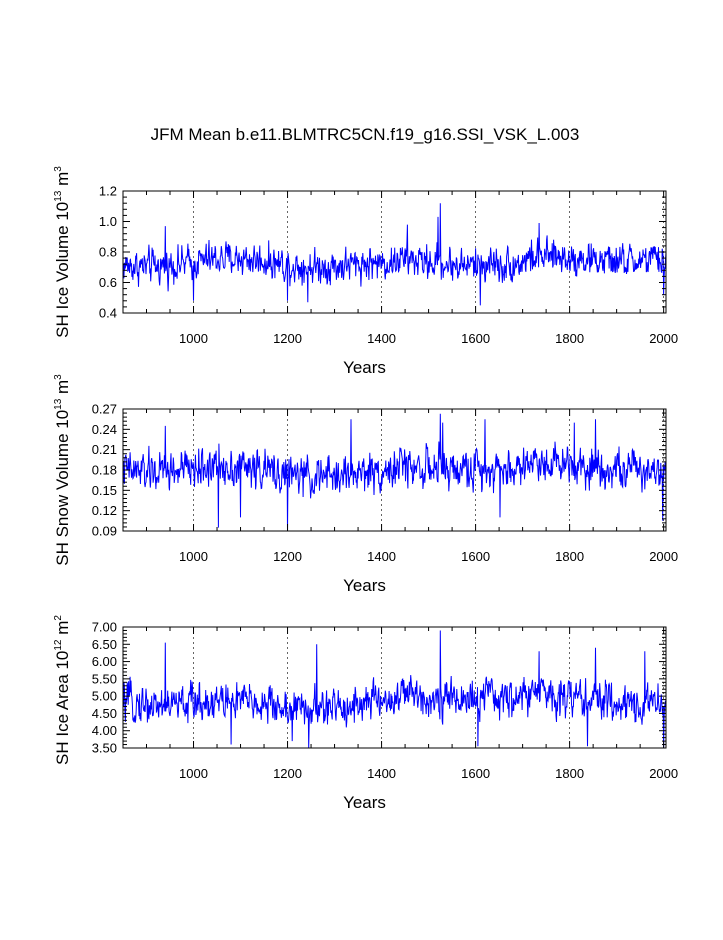  I want to click on y-axis-label: SH Ice Volume 1013 m3, so click(62, 252).